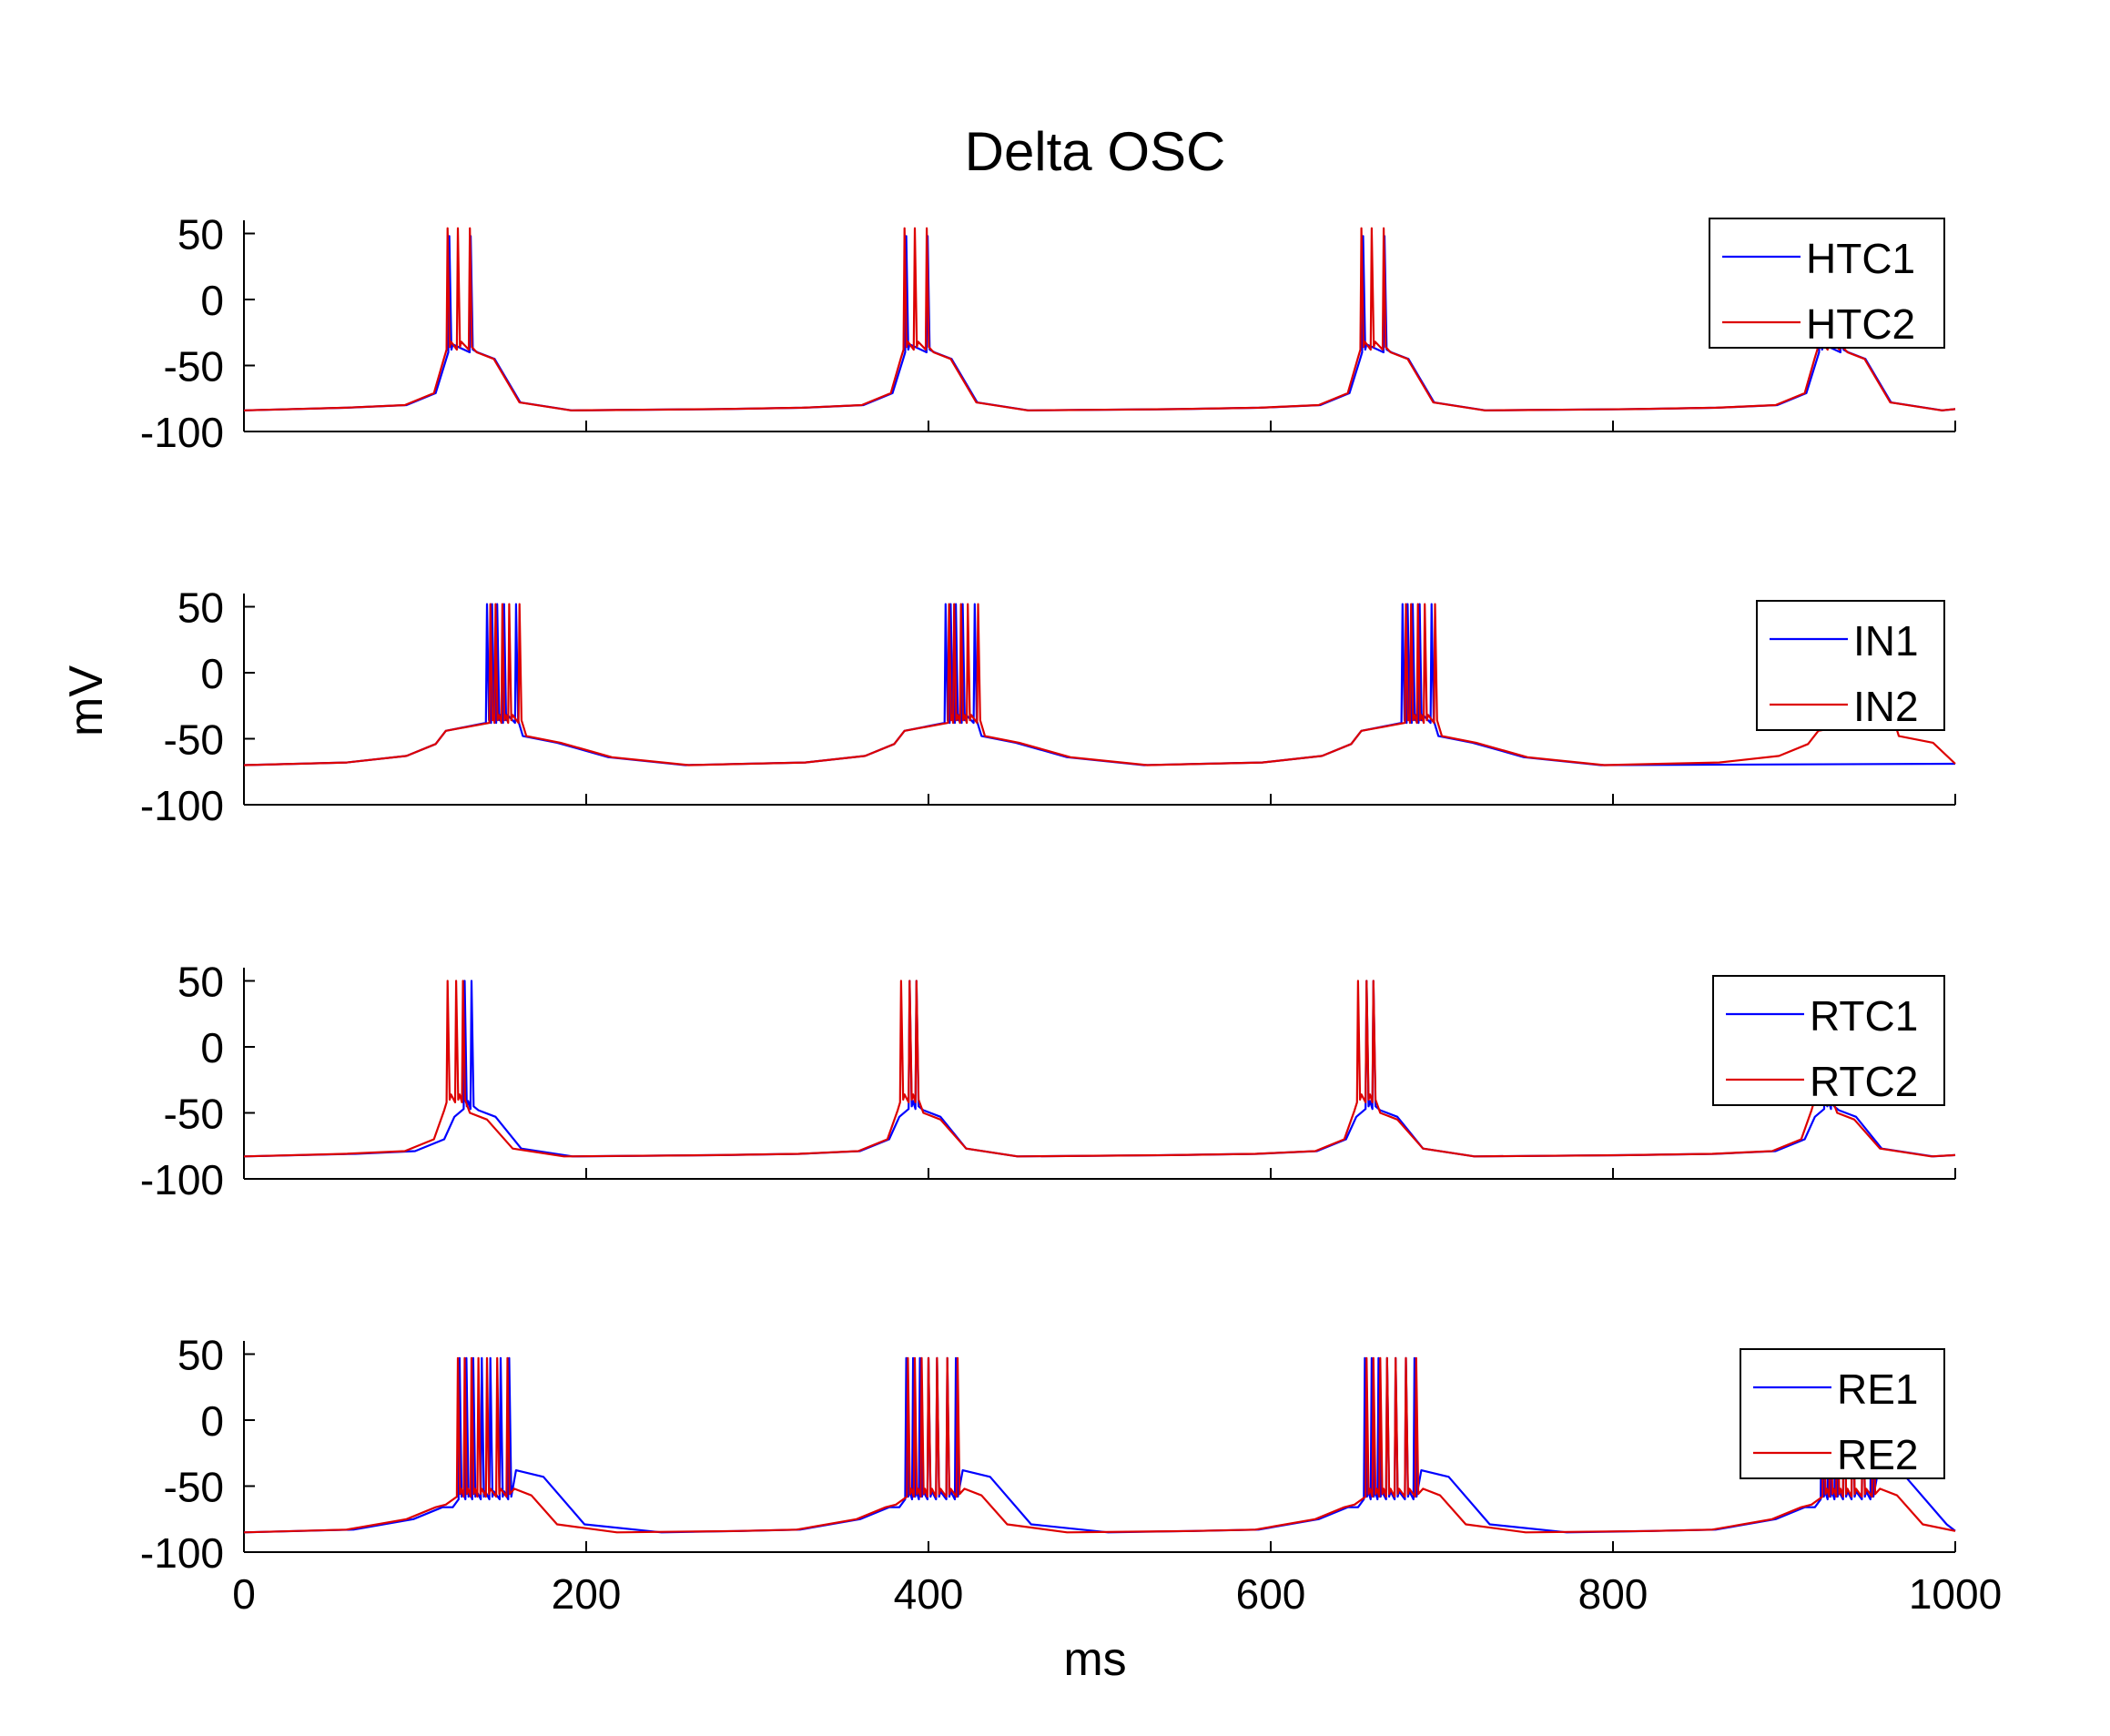  Describe the element at coordinates (1877, 1455) in the screenshot. I see `legend-label: RE2` at that location.